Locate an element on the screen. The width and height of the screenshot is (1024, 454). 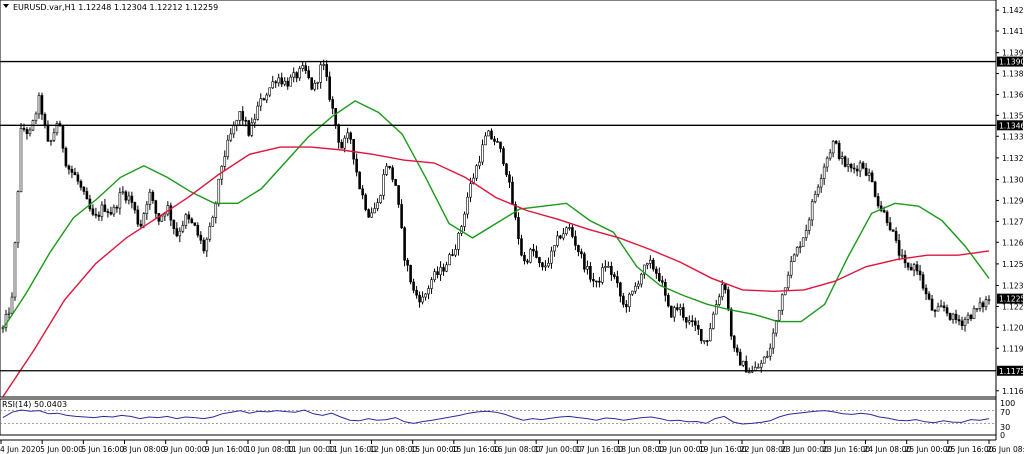
rsi-level-70: 70 is located at coordinates (1005, 412).